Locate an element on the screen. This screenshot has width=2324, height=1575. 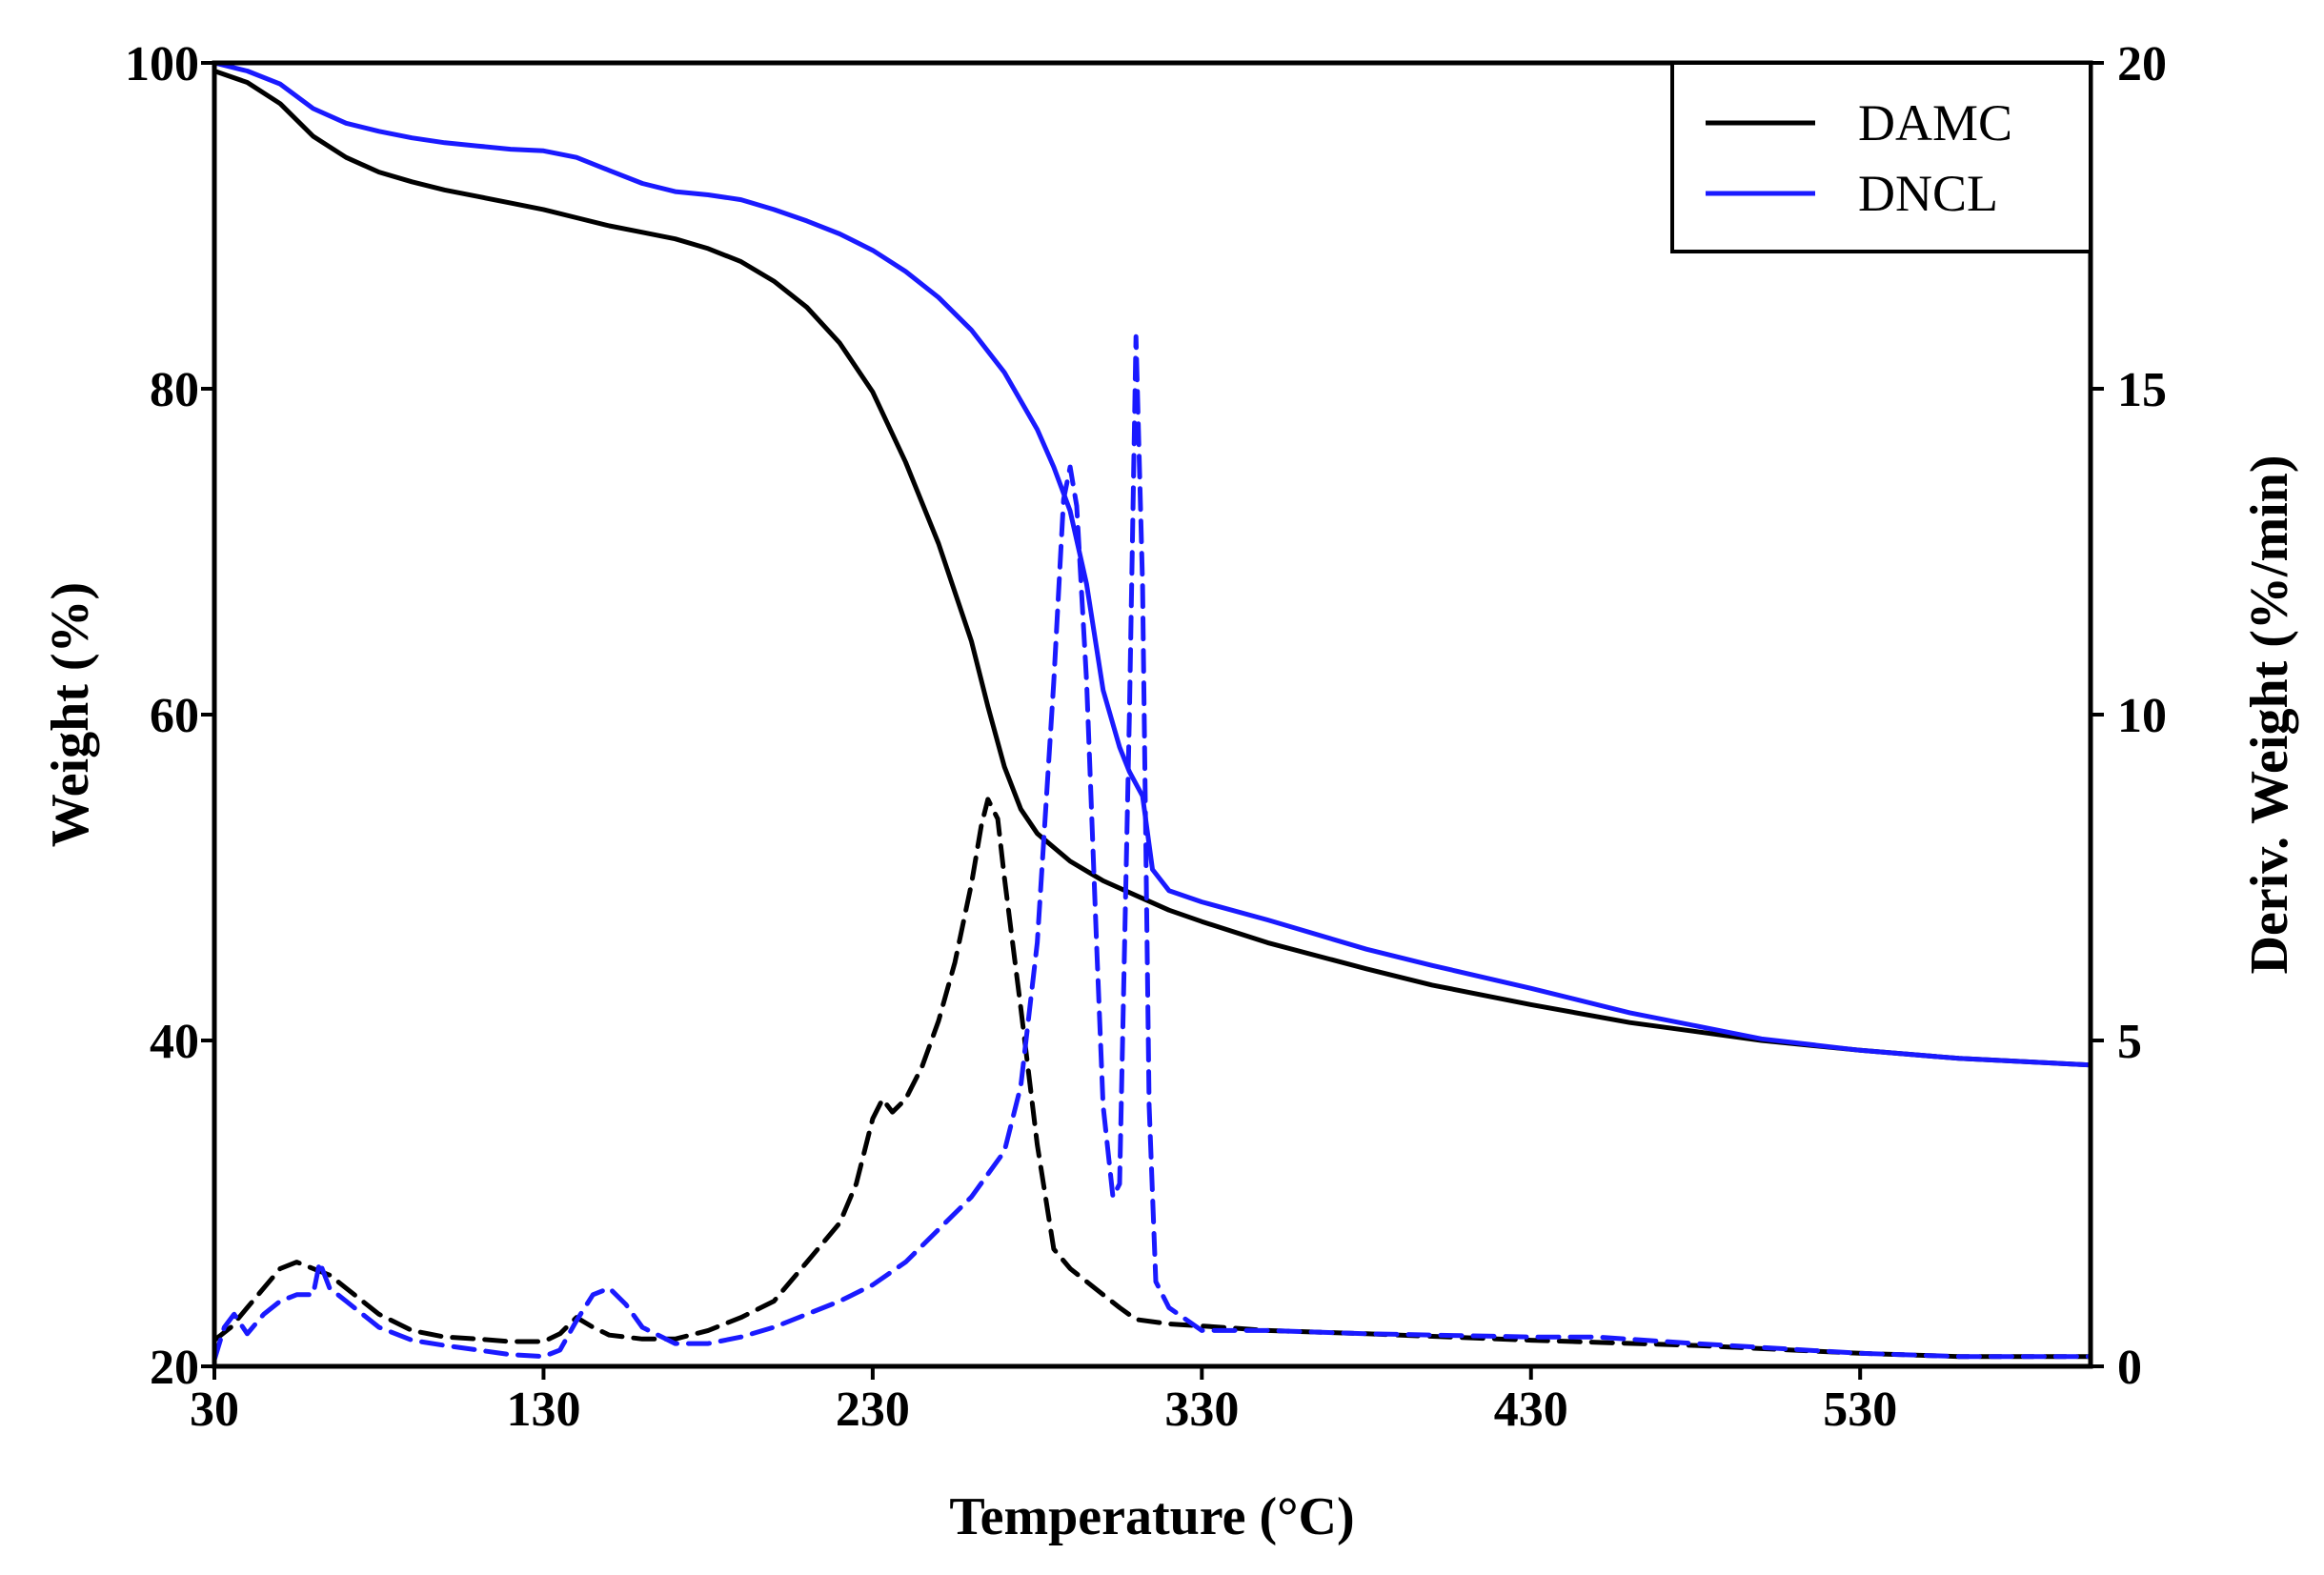
y-right-axis-title: Deriv. Weight (%/min) is located at coordinates (2269, 715).